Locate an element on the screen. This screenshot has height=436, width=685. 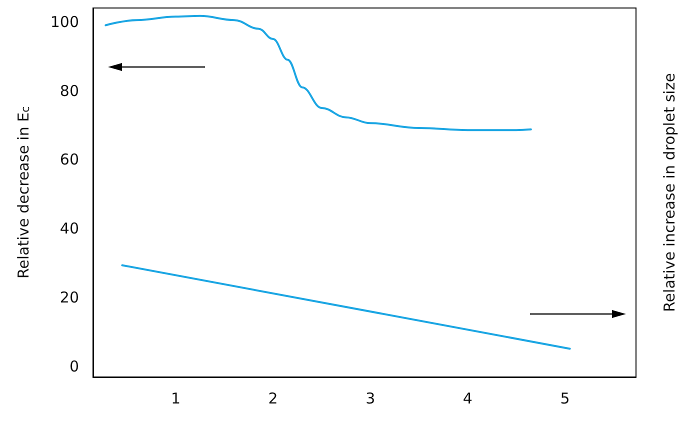
y-axis-title: Relative decrease in Ec is located at coordinates (23, 192).